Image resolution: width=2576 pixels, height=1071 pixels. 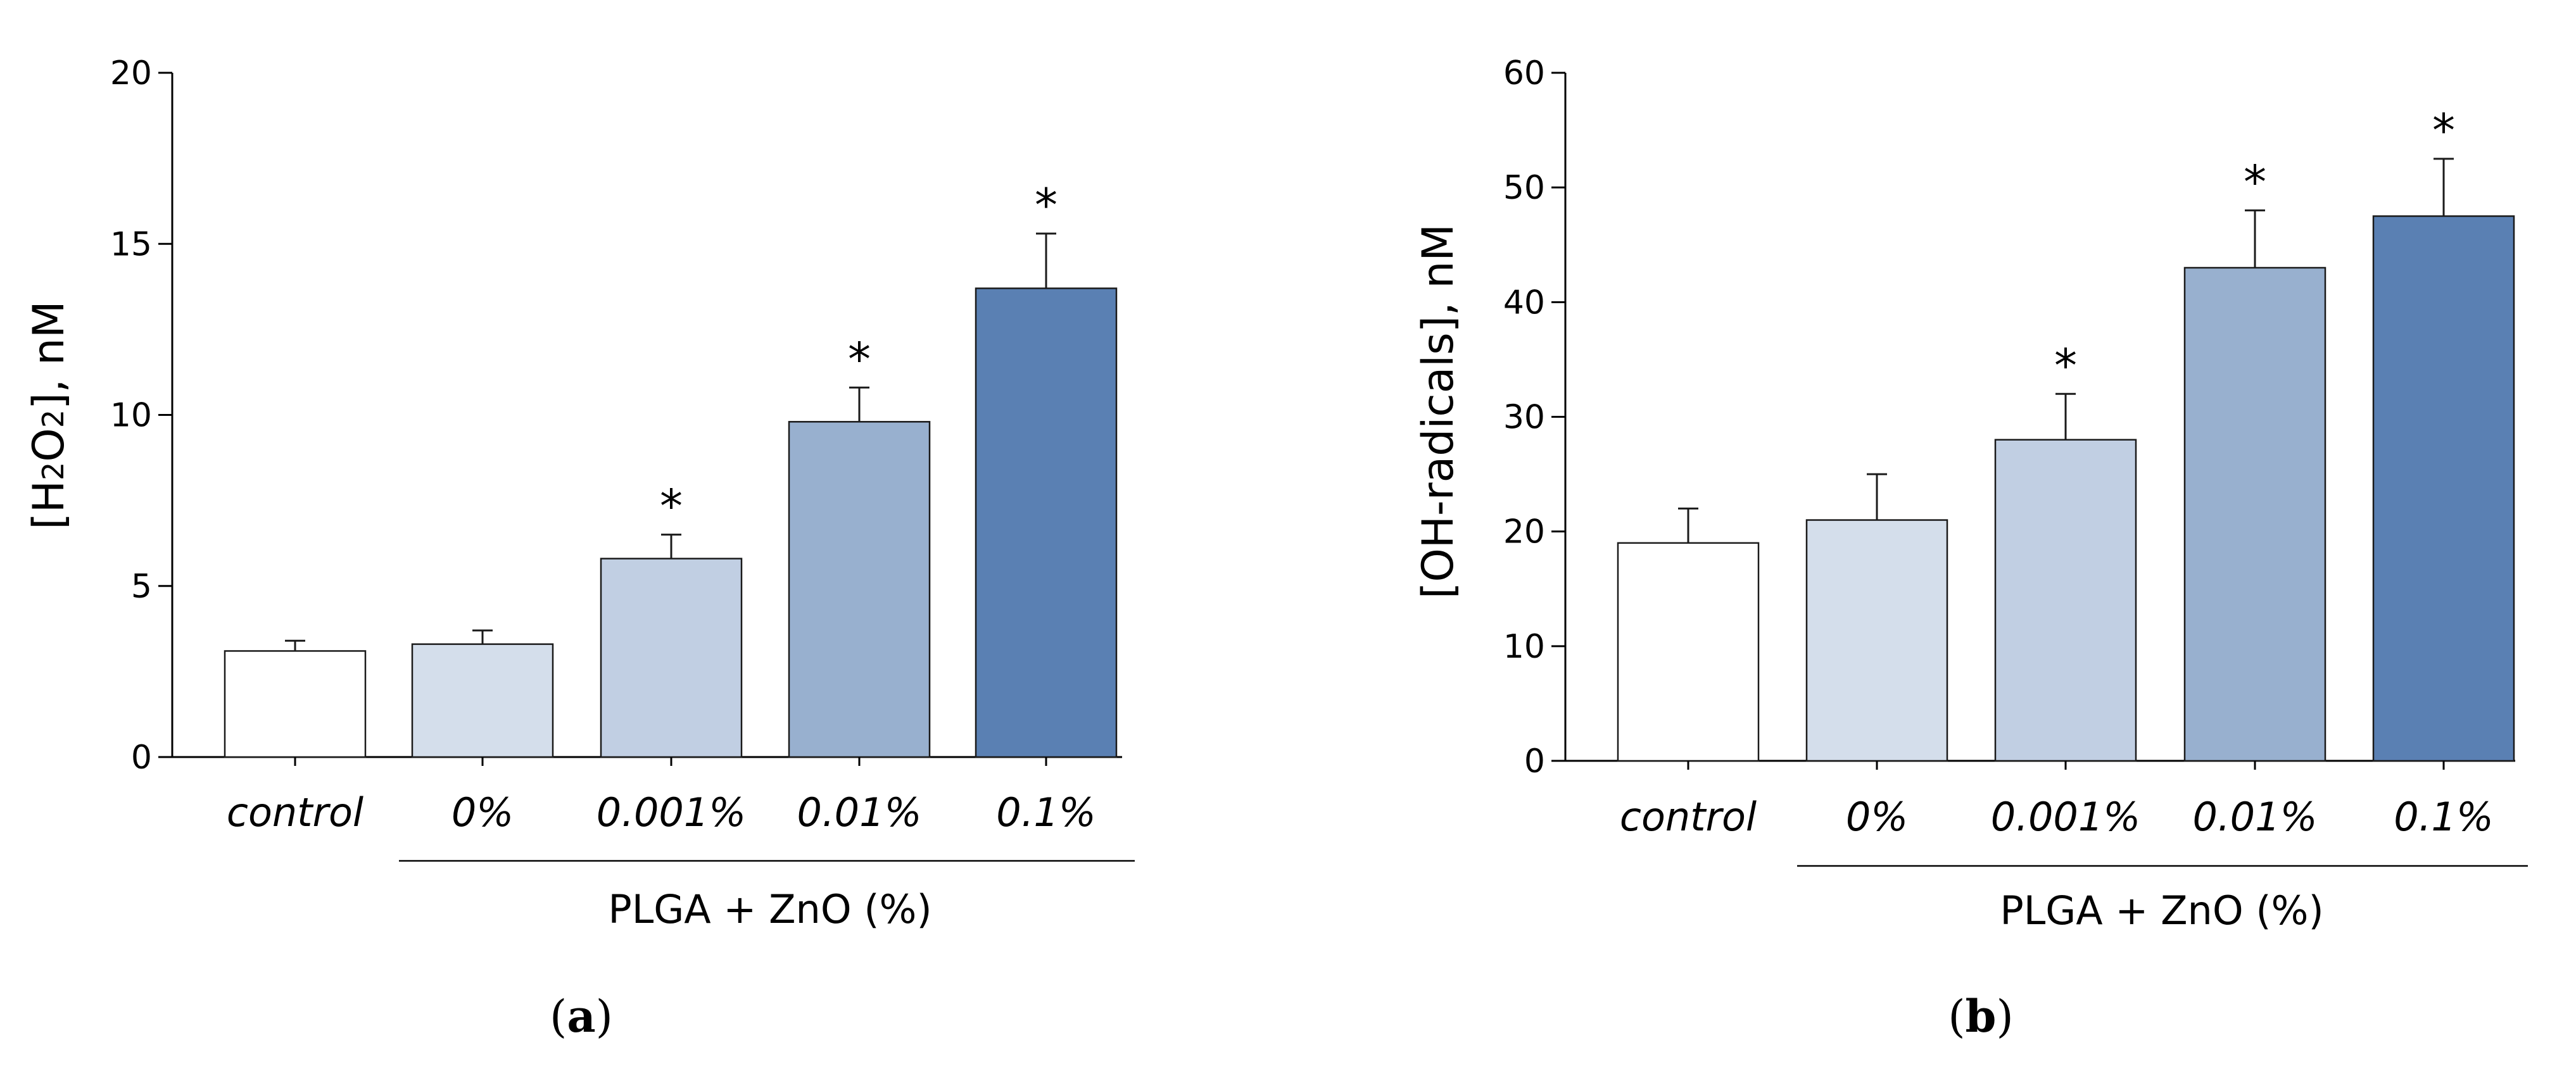 I want to click on y-tick-label: 30, so click(x=1524, y=418).